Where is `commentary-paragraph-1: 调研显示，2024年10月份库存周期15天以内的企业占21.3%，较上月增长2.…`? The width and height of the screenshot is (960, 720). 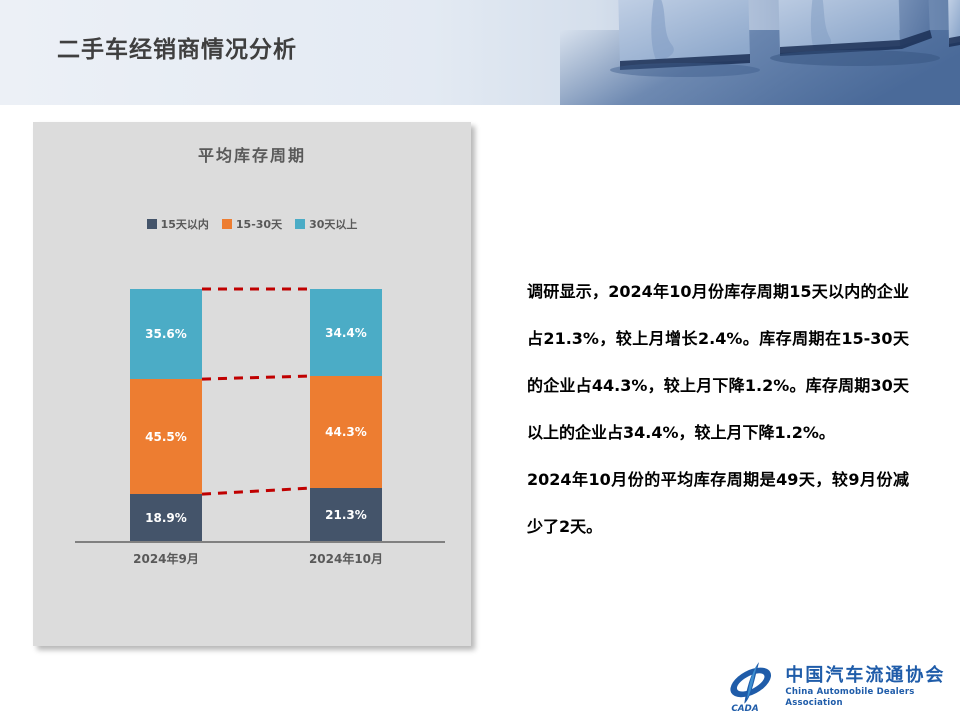 commentary-paragraph-1: 调研显示，2024年10月份库存周期15天以内的企业占21.3%，较上月增长2.… is located at coordinates (718, 362).